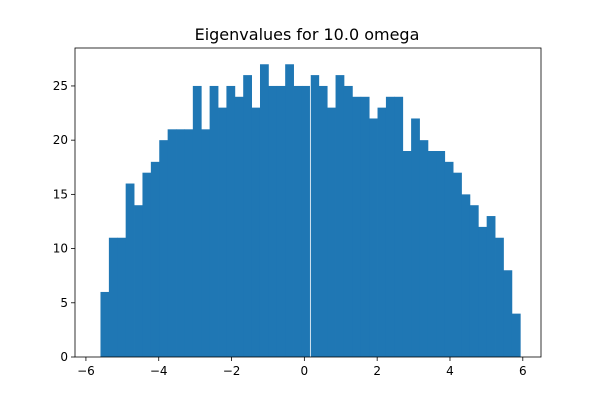 Image resolution: width=600 pixels, height=400 pixels. Describe the element at coordinates (232, 371) in the screenshot. I see `x-tick-label: −2` at that location.